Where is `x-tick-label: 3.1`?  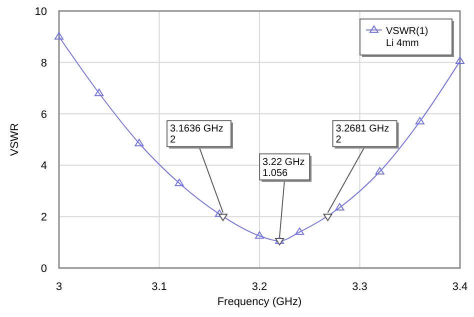 x-tick-label: 3.1 is located at coordinates (159, 287).